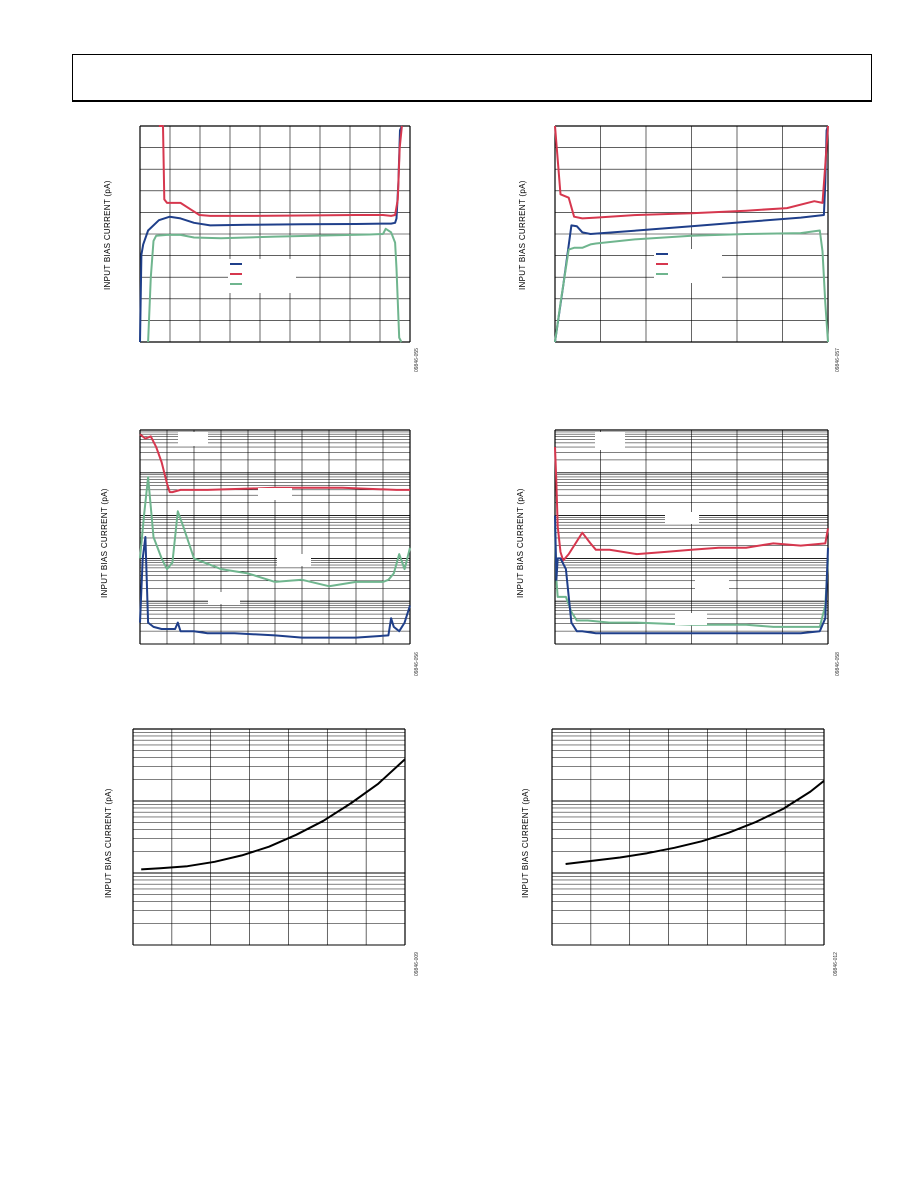 This screenshot has height=1188, width=918. Describe the element at coordinates (417, 360) in the screenshot. I see `figure-number: 09846-055` at that location.